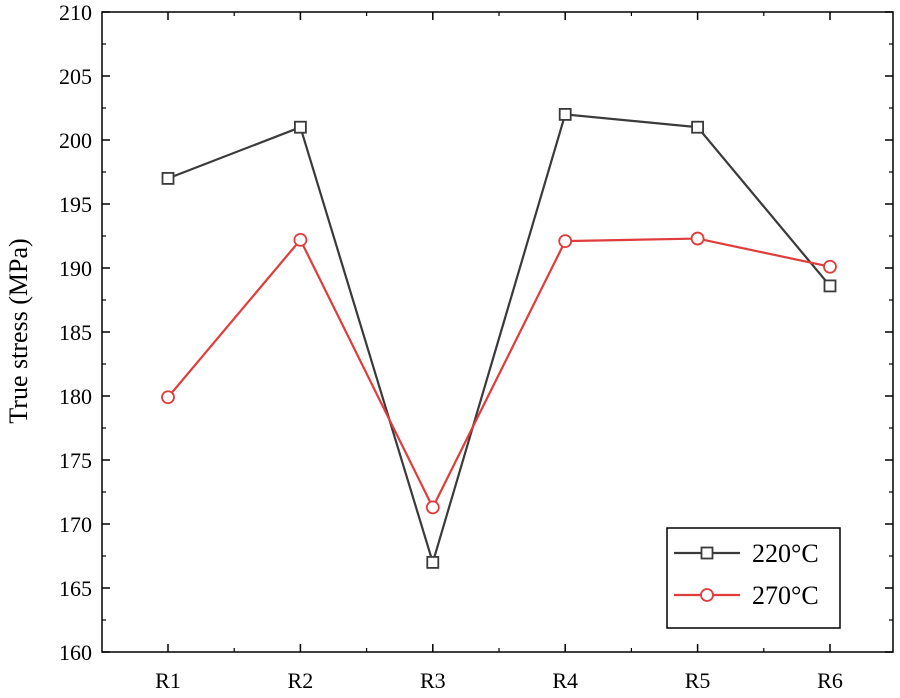  I want to click on y-tick-label: 205, so click(75, 76).